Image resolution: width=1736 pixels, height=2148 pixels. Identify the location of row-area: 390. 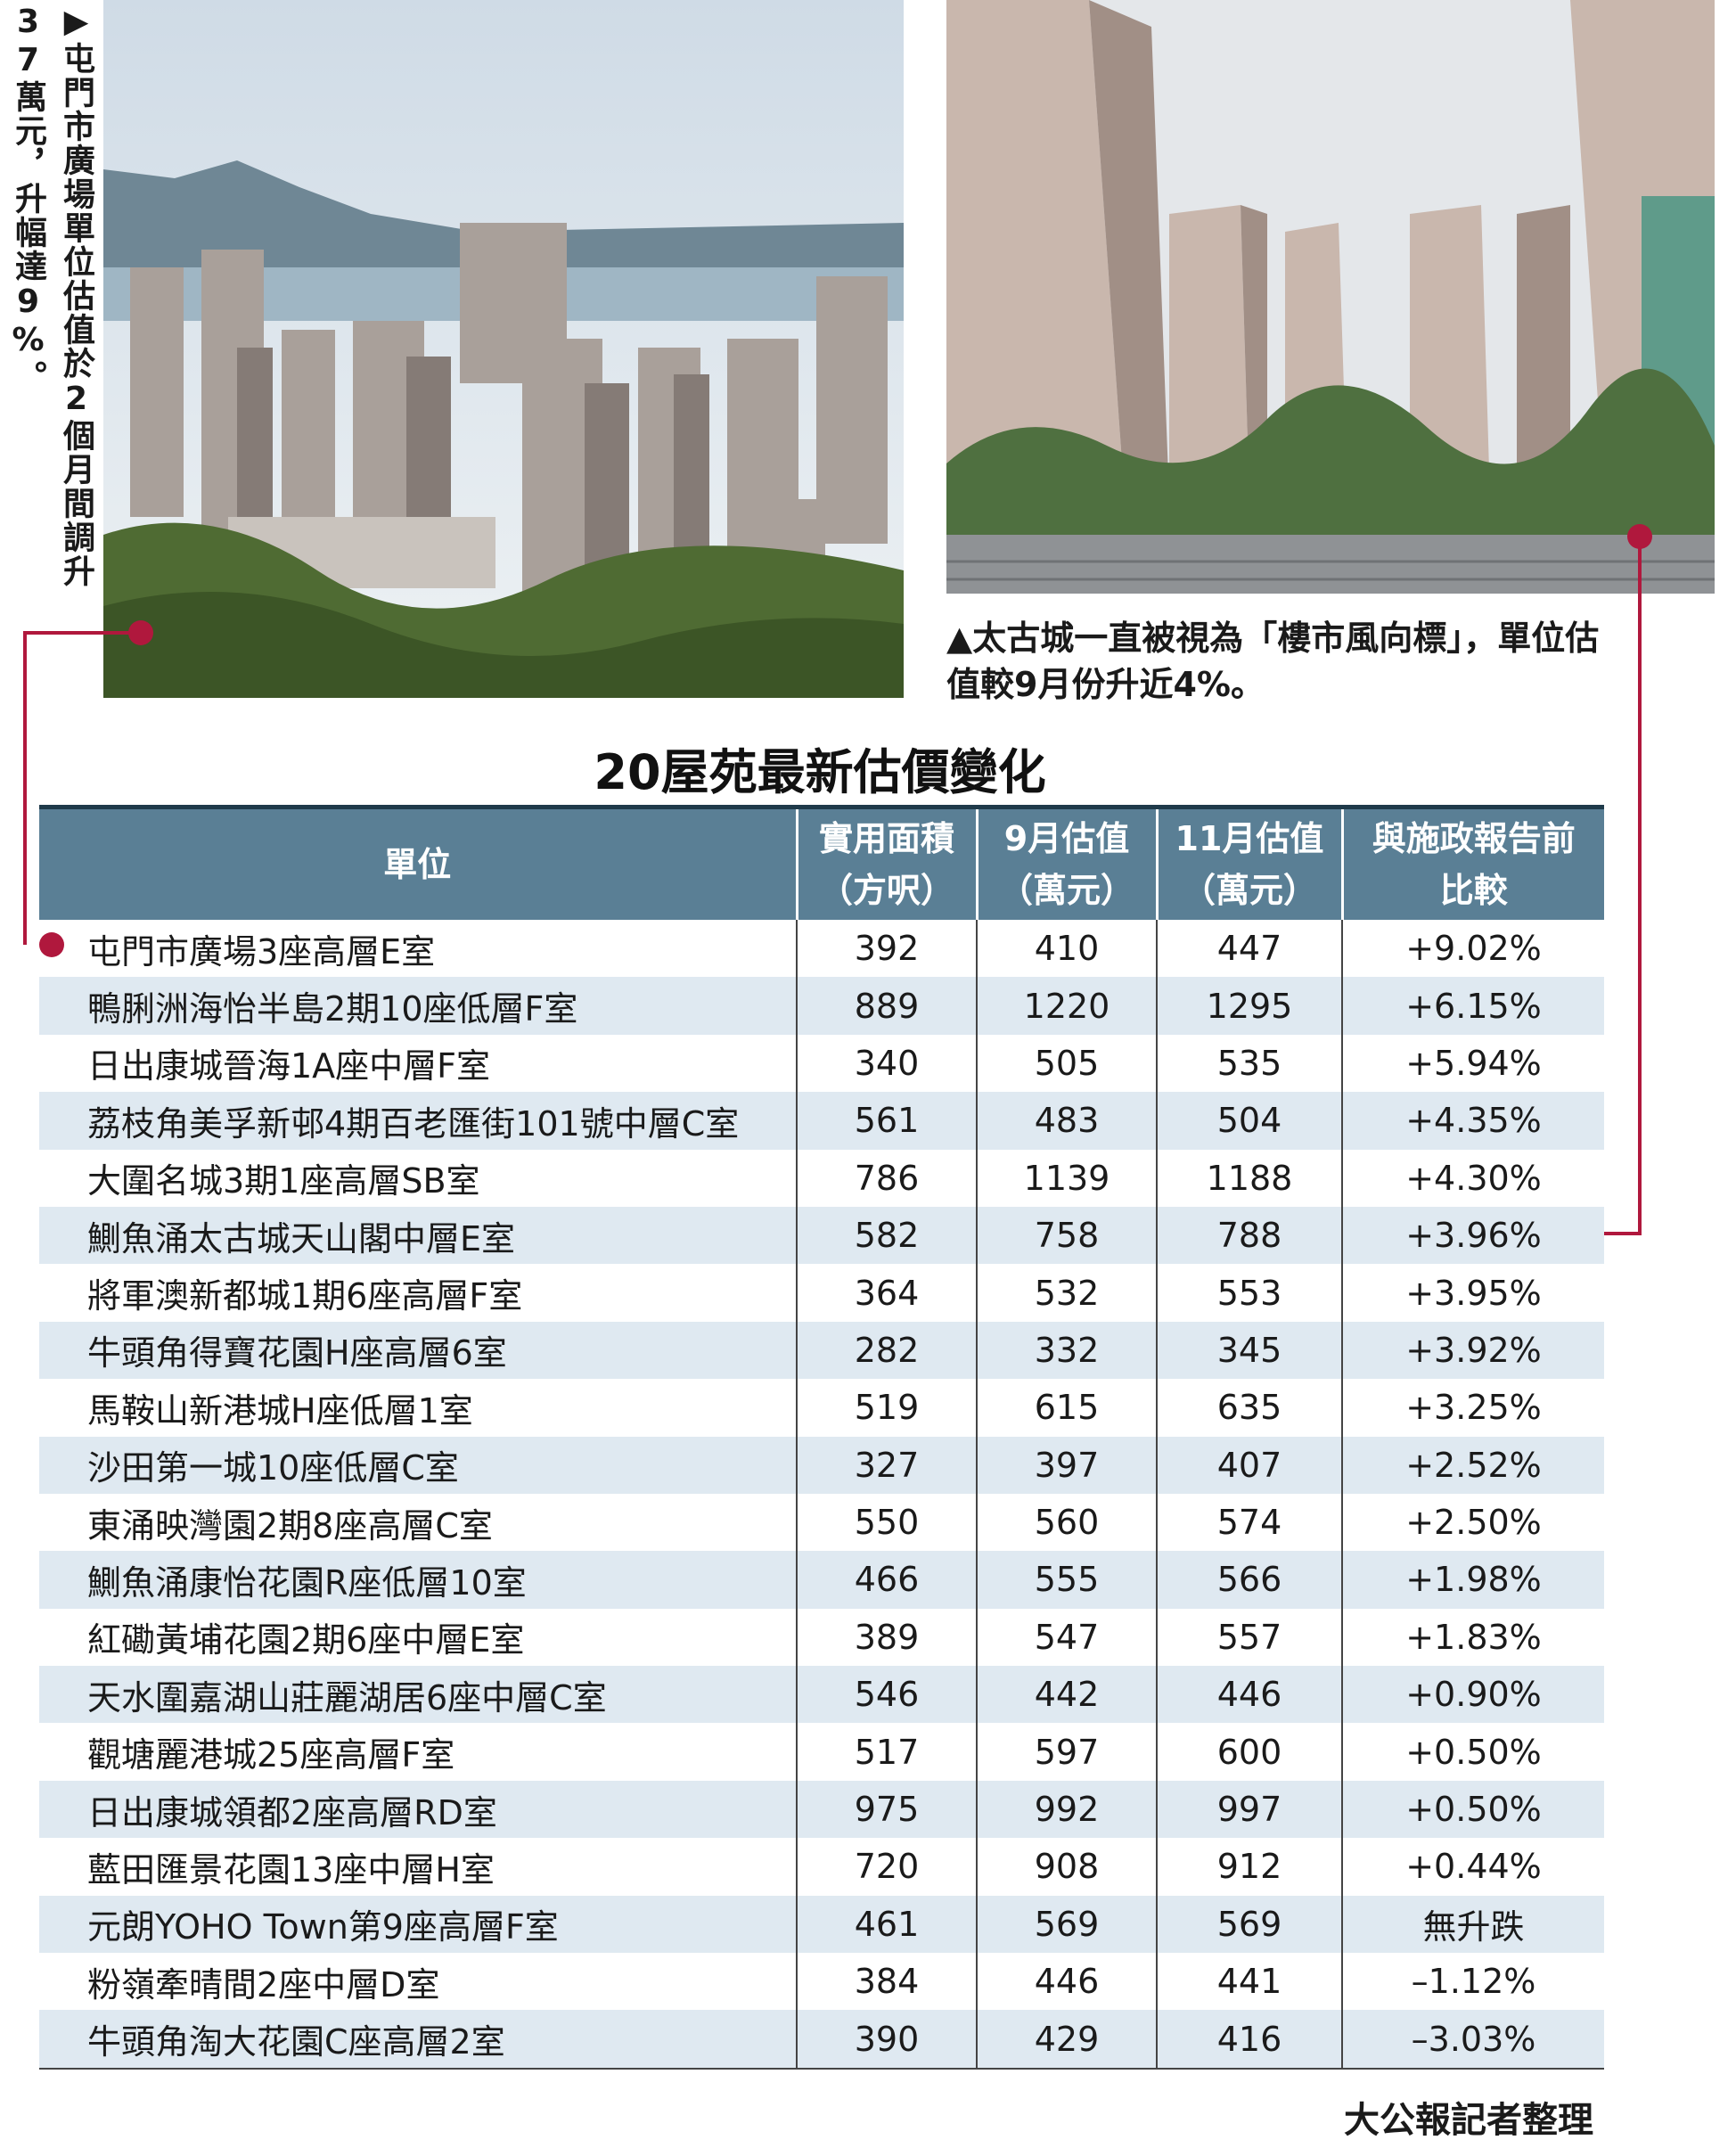
(888, 2040).